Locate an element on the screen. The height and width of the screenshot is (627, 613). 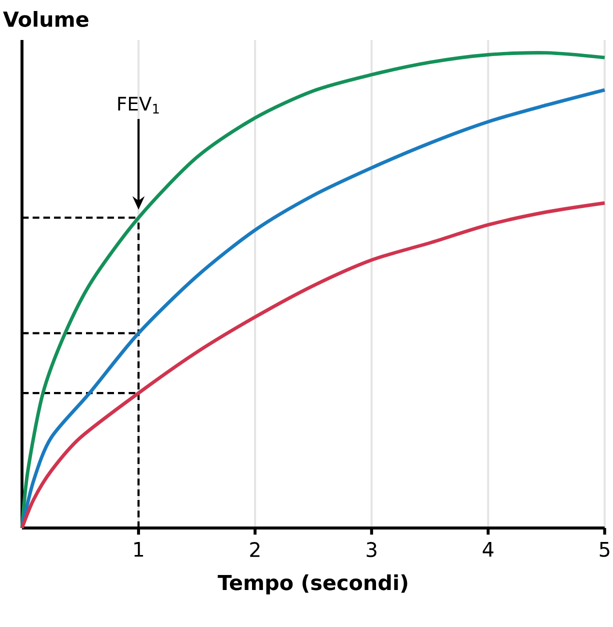
x-tick-label: 4 is located at coordinates (488, 549).